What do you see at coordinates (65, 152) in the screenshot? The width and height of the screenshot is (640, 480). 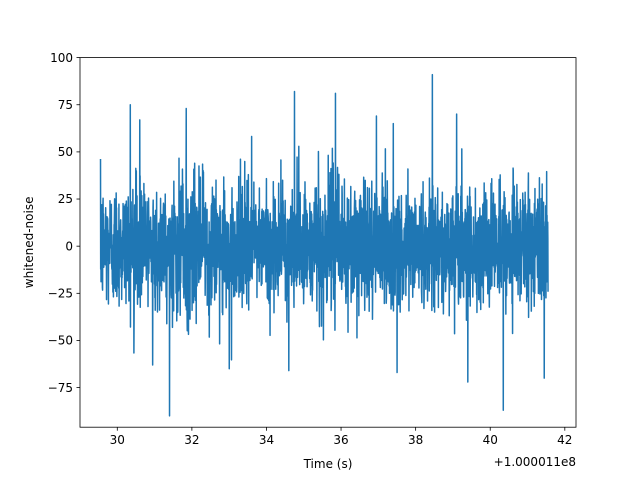 I see `y-tick-label: 50` at bounding box center [65, 152].